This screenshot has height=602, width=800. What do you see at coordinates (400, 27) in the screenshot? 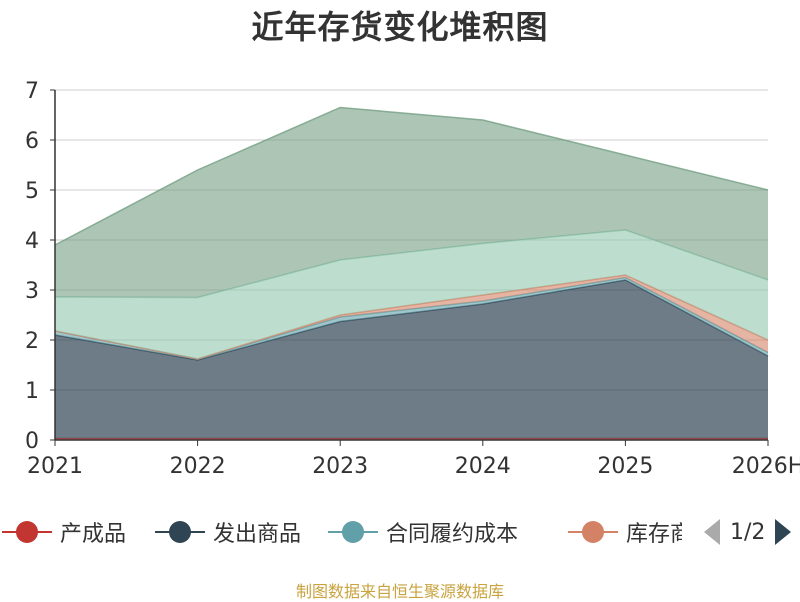
I see `chart-title: 近年存货变化堆积图` at bounding box center [400, 27].